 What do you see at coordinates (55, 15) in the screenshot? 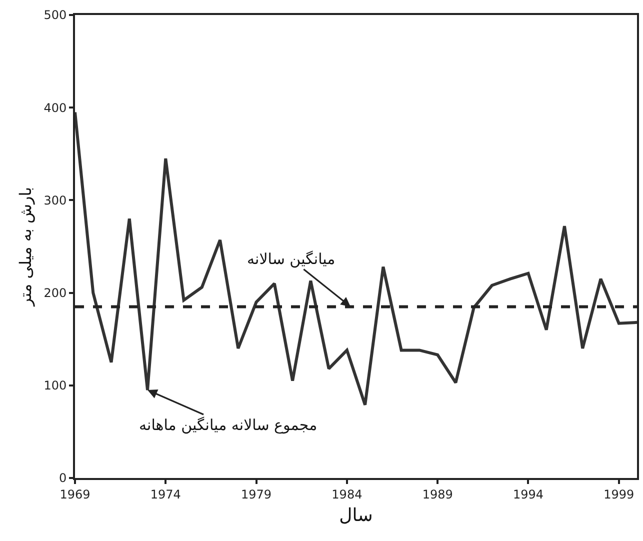
I see `y-tick-label: 500` at bounding box center [55, 15].